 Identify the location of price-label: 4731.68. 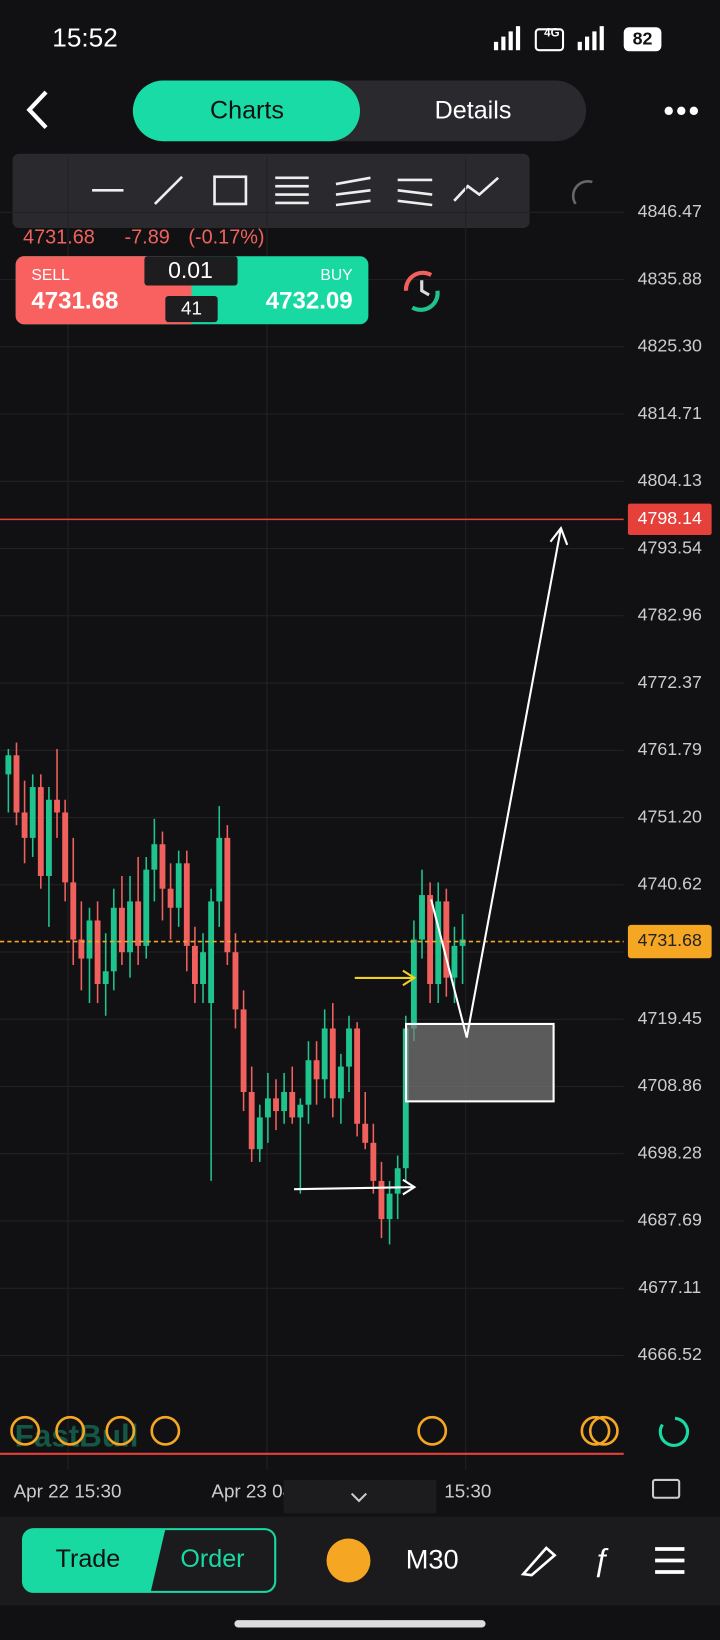
(670, 940).